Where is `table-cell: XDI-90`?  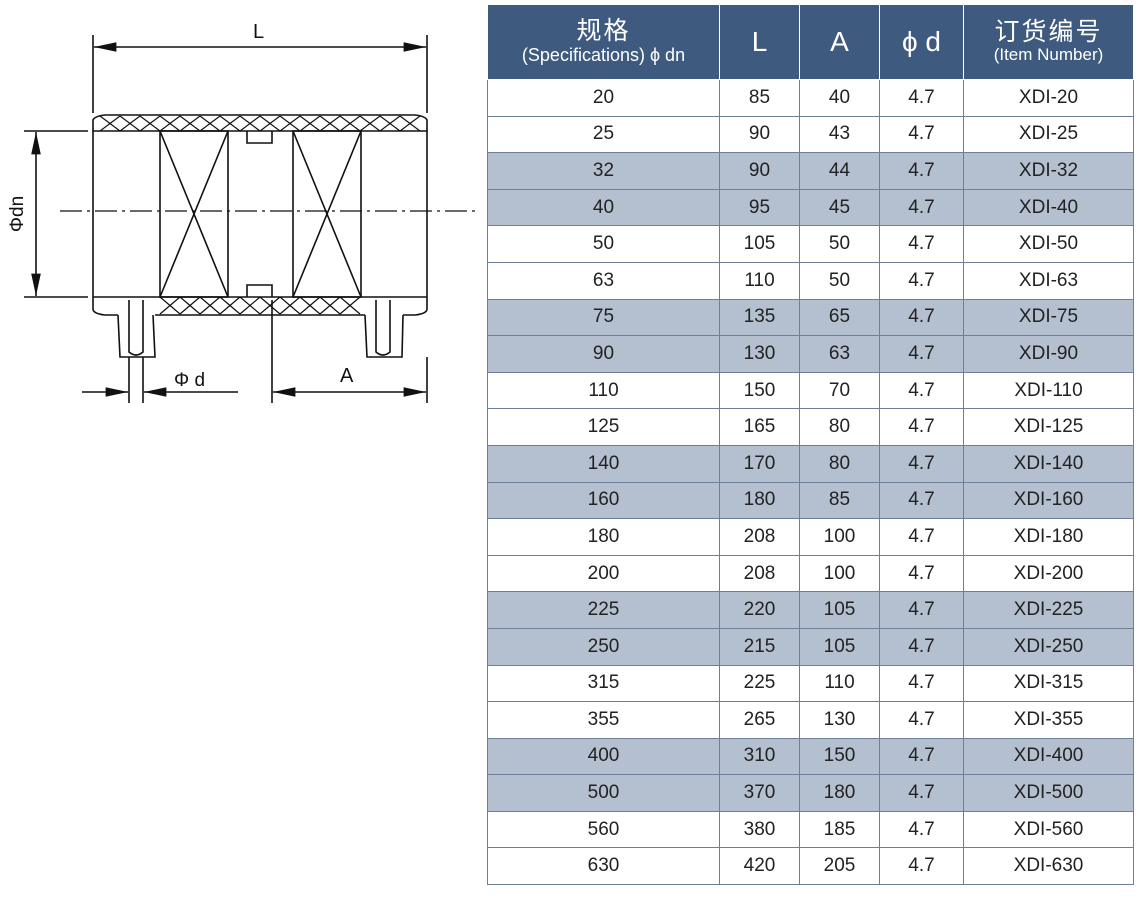
table-cell: XDI-90 is located at coordinates (1048, 354).